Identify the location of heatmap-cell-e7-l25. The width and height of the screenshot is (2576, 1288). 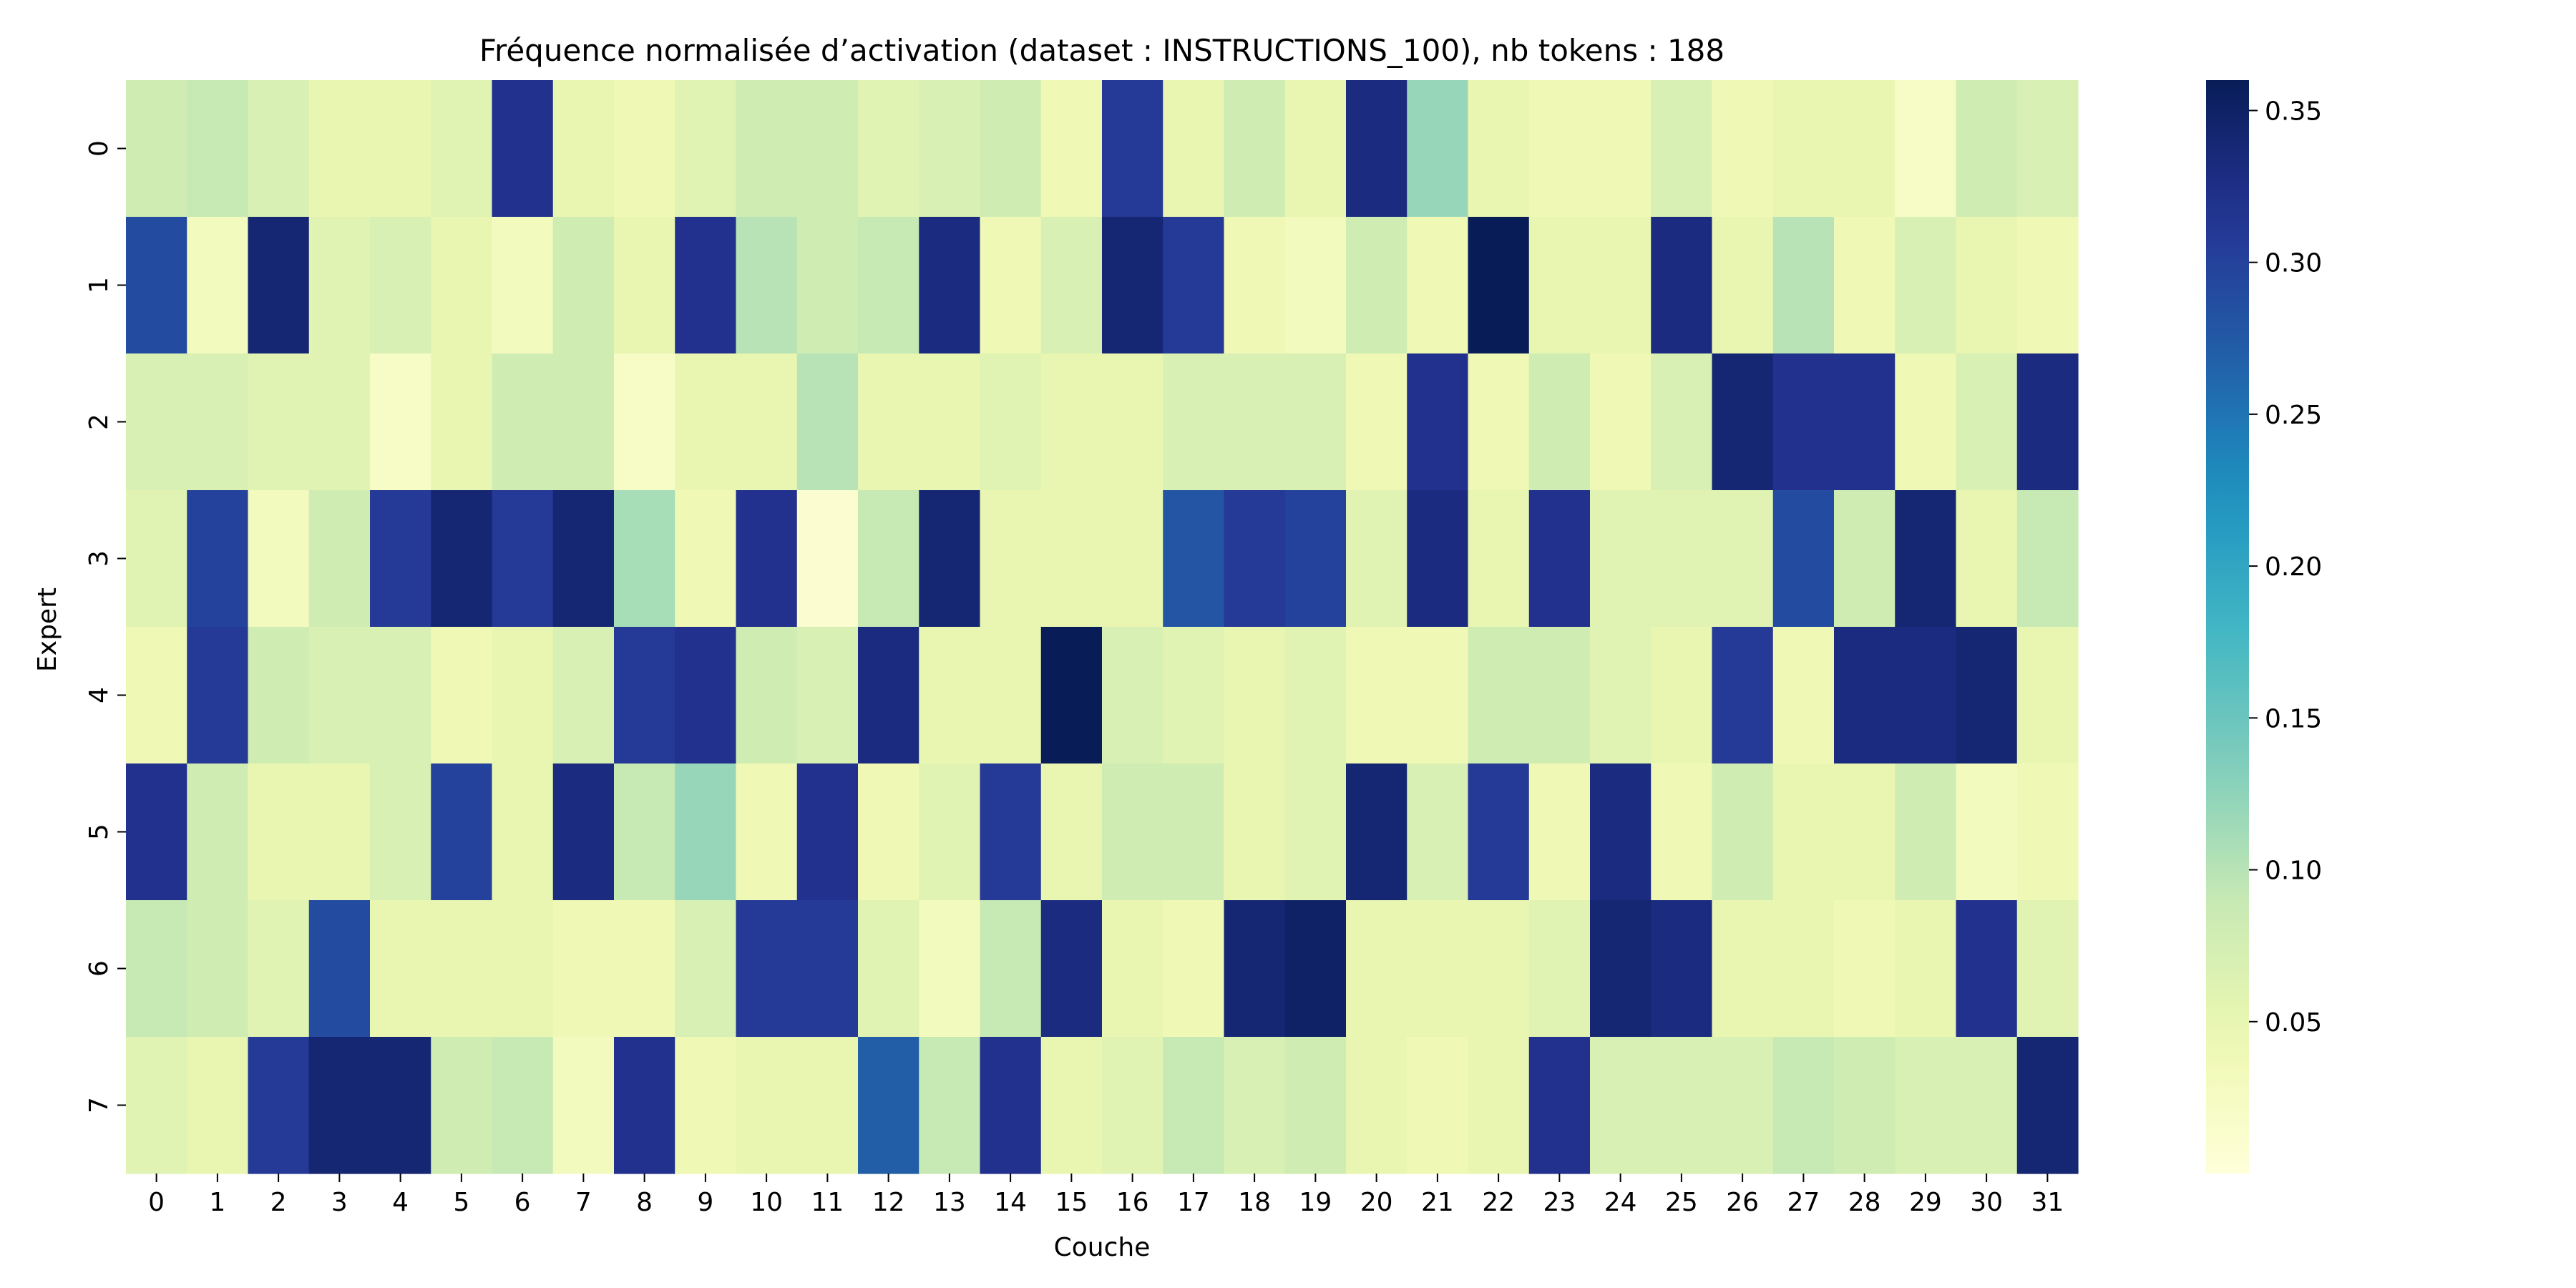
(1682, 1105).